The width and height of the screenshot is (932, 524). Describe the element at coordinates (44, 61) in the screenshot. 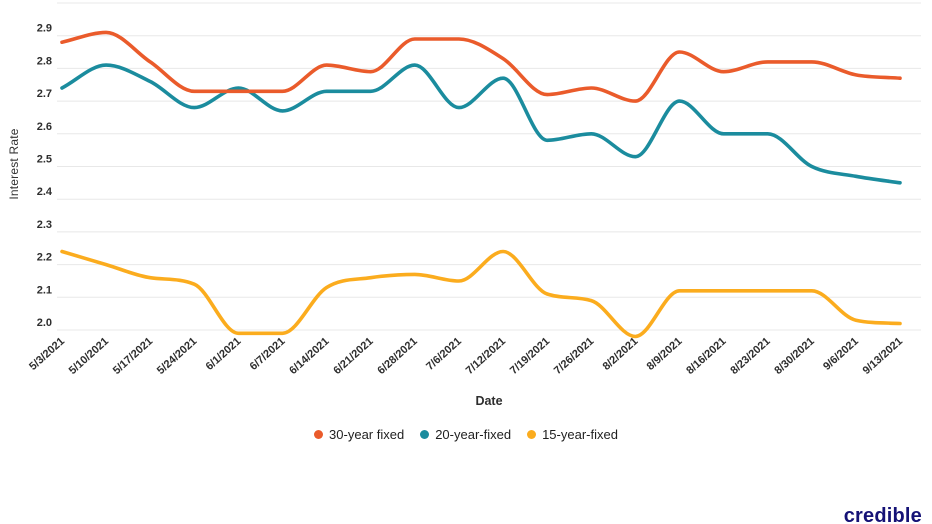

I see `y-tick-label: 2.8` at that location.